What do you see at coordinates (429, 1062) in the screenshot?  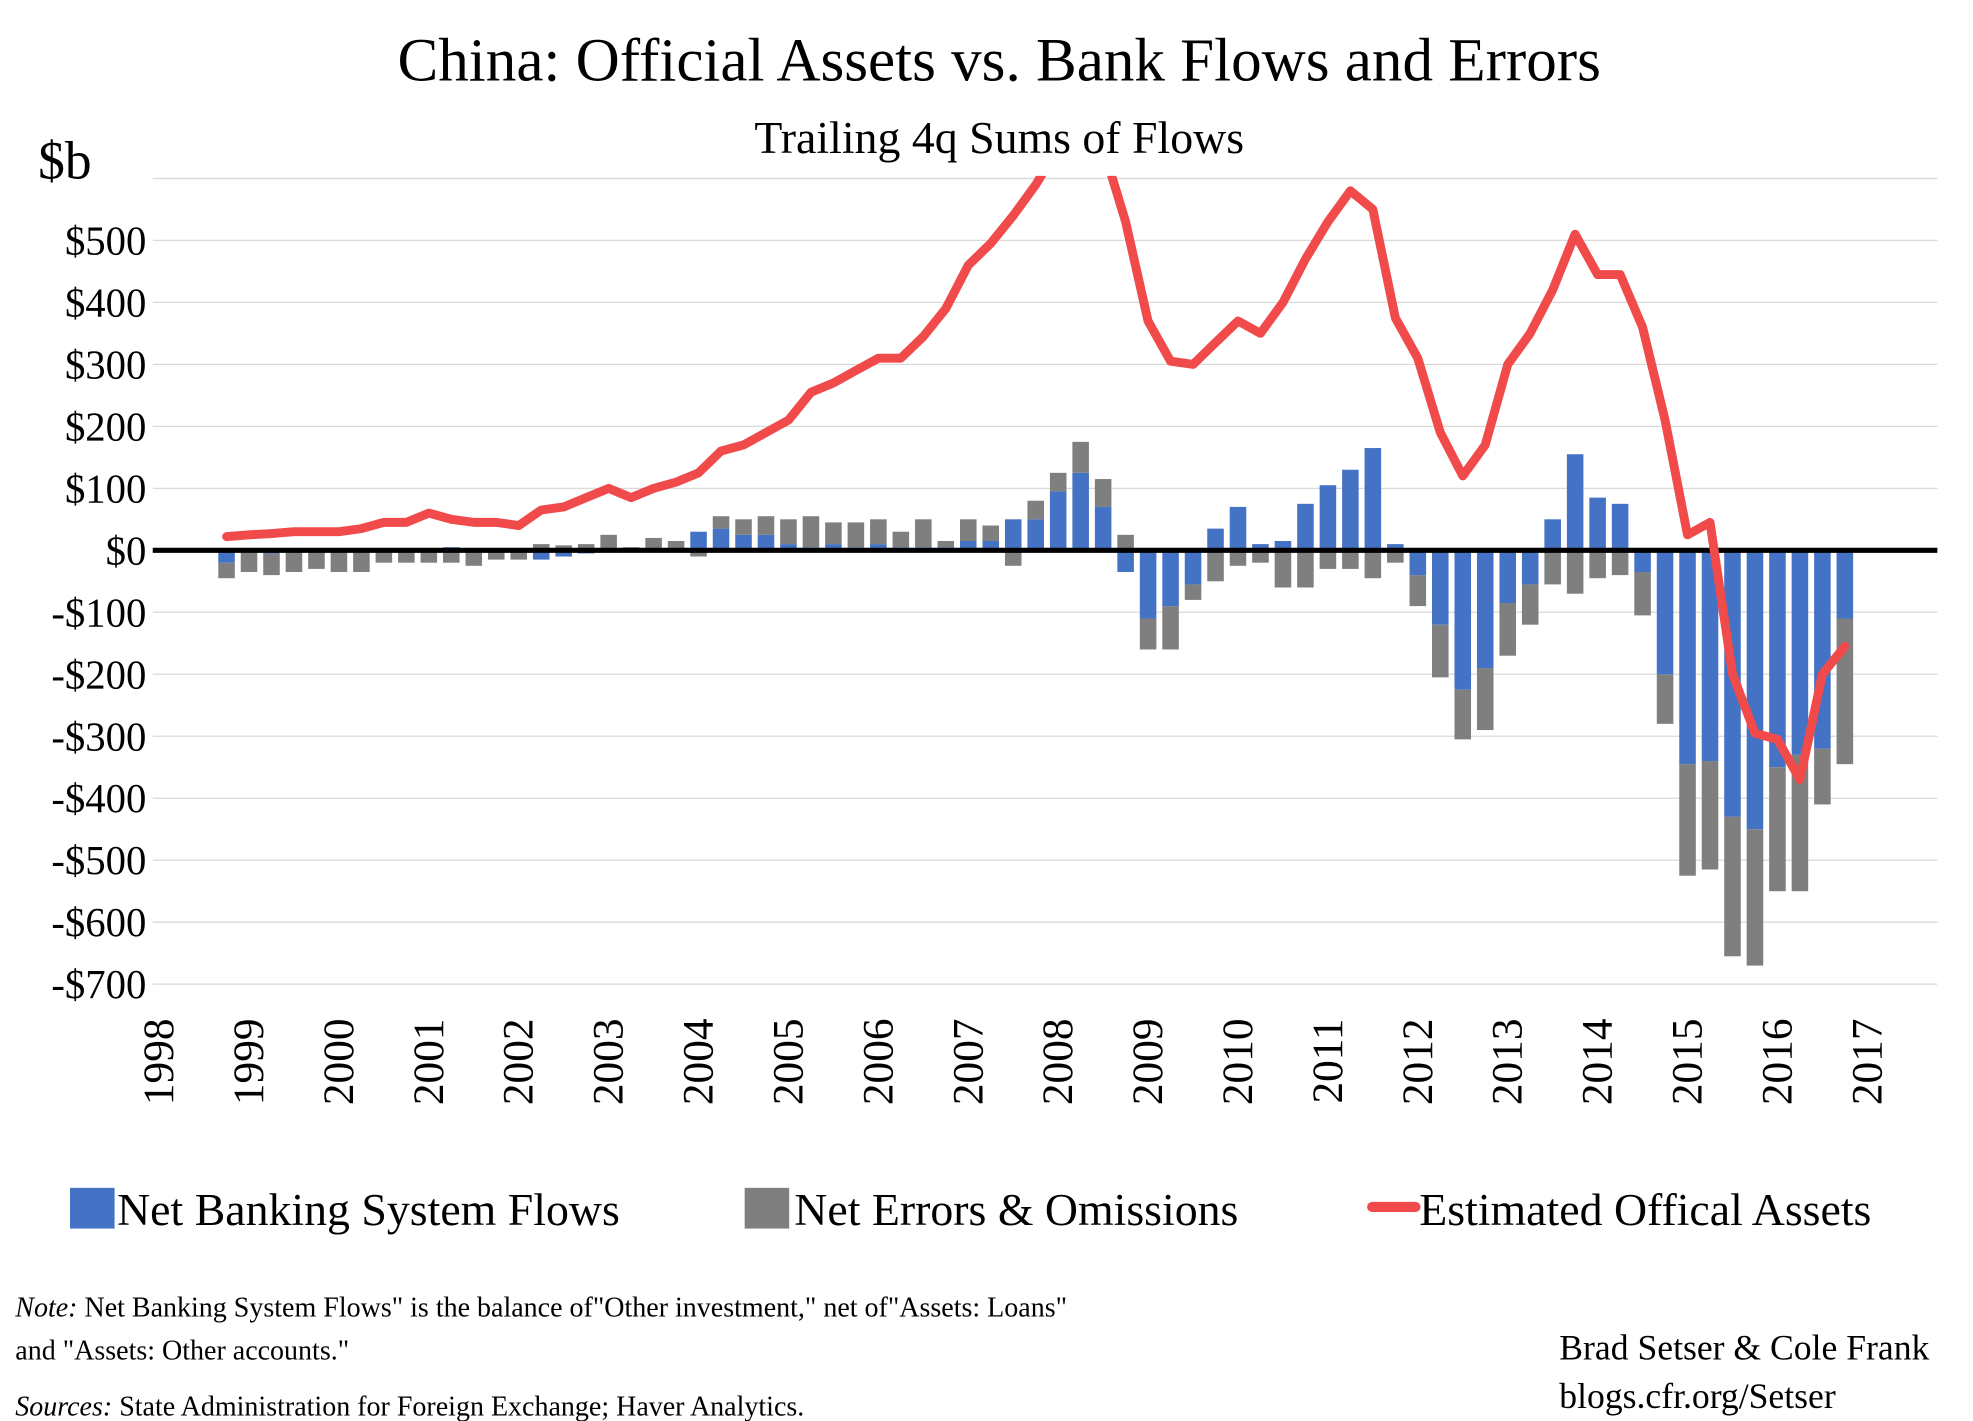 I see `x-tick-label: 2001` at bounding box center [429, 1062].